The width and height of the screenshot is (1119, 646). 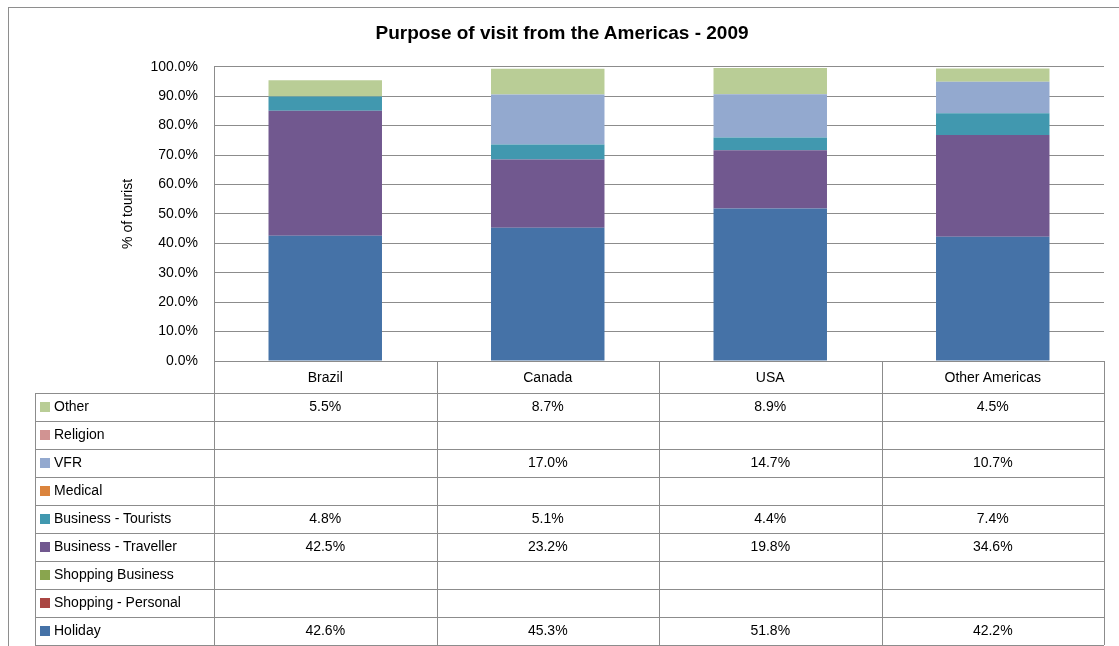 I want to click on legend-label: Business - Tourists, so click(x=113, y=517).